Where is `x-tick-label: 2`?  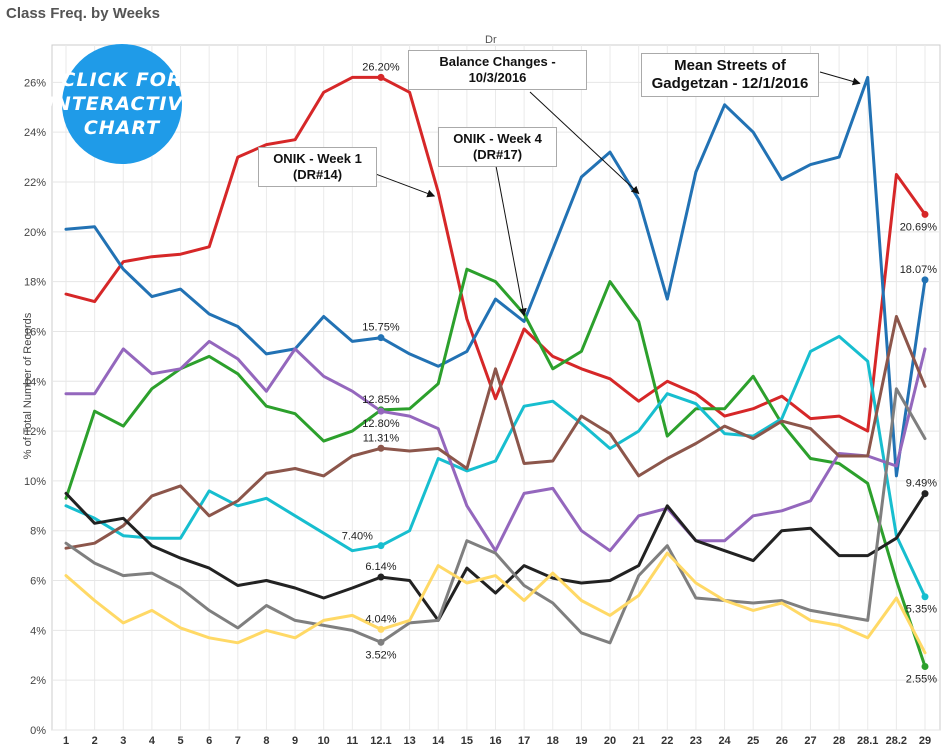
x-tick-label: 2 is located at coordinates (95, 741).